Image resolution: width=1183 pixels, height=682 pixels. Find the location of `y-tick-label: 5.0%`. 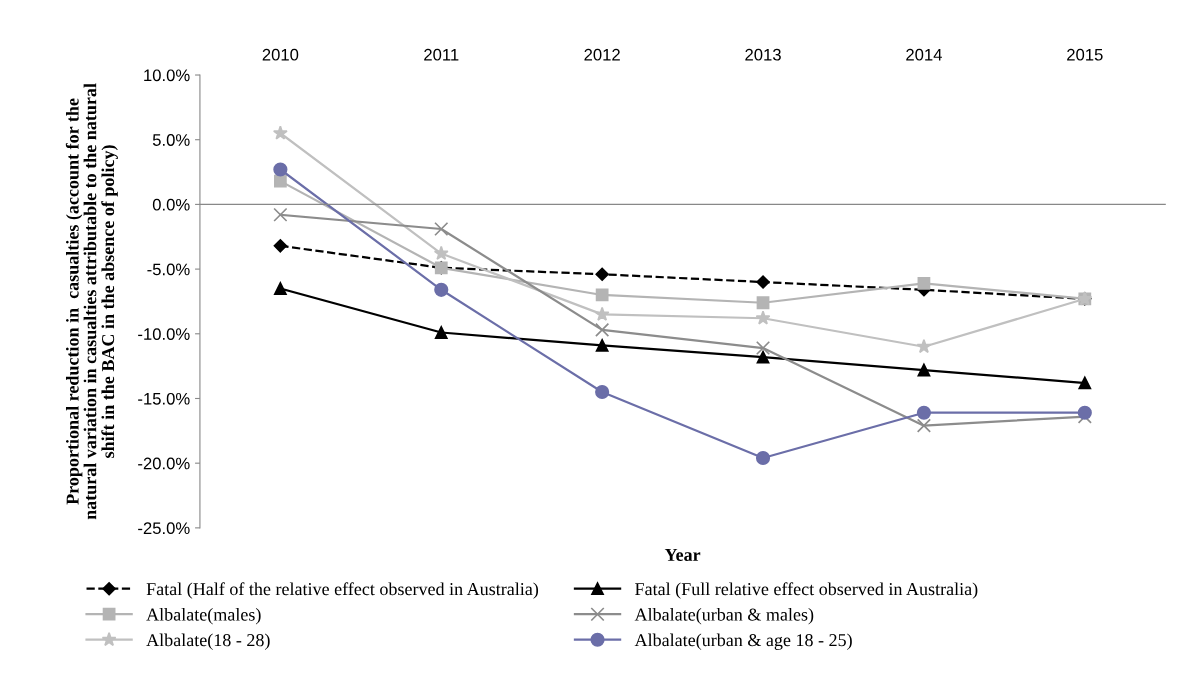

y-tick-label: 5.0% is located at coordinates (171, 140).